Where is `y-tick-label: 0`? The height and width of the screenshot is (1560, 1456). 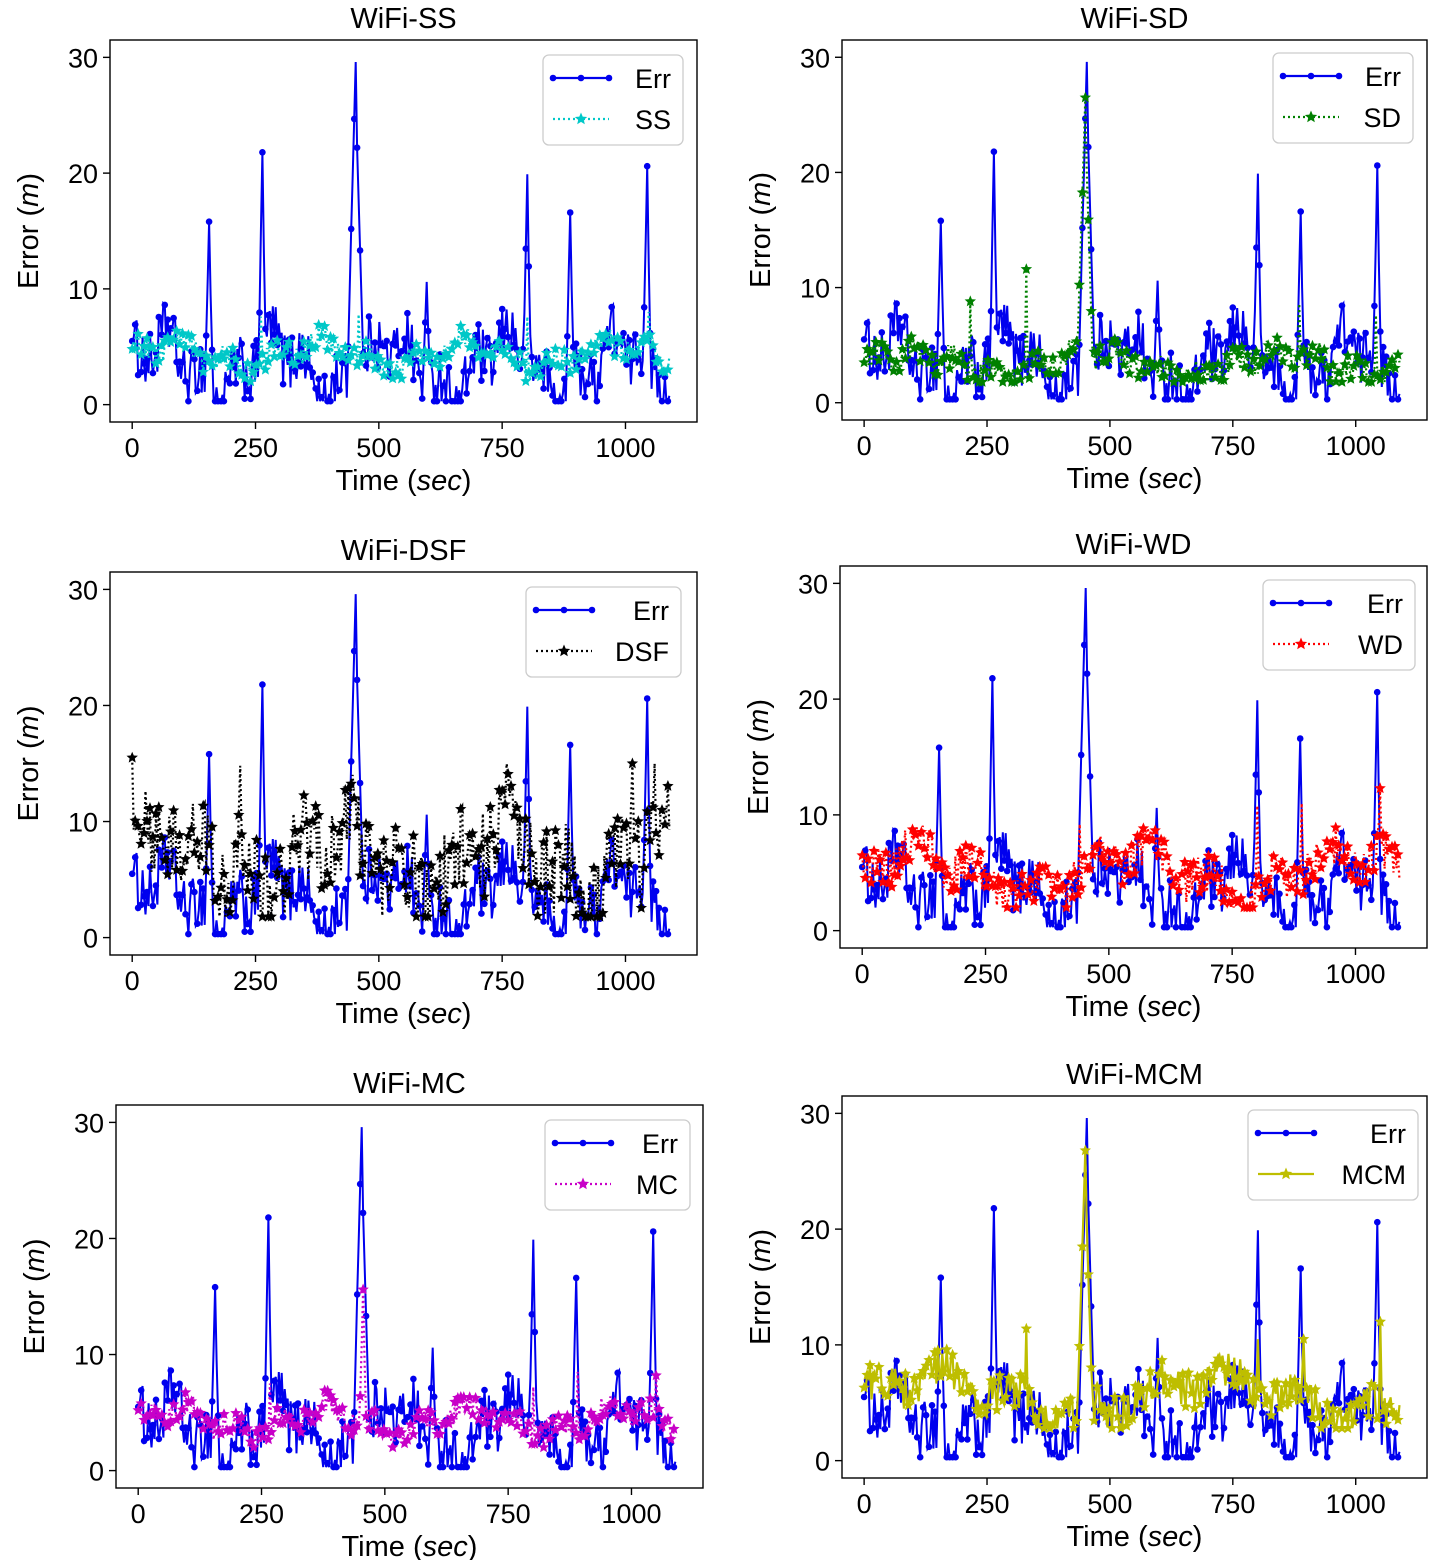
y-tick-label: 0 is located at coordinates (90, 406).